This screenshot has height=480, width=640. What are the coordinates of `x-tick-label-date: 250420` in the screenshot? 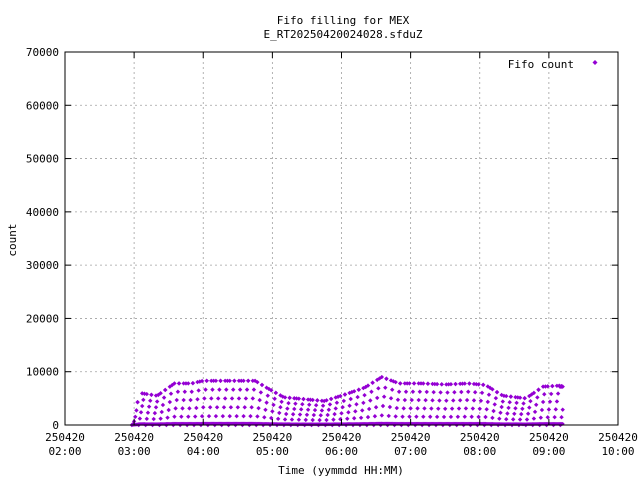 It's located at (480, 437).